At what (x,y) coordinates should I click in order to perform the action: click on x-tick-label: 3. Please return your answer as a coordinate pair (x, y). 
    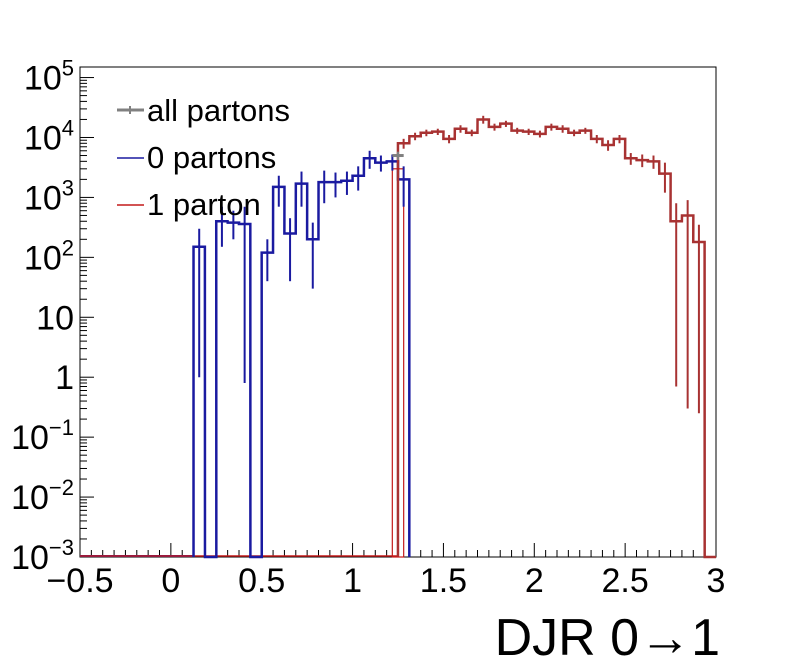
    Looking at the image, I should click on (716, 581).